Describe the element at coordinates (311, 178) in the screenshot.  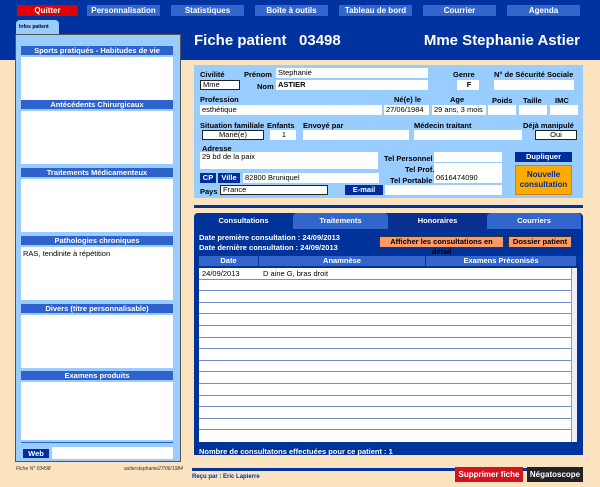
I see `cp-ville-field: 82800 Bruniquel` at that location.